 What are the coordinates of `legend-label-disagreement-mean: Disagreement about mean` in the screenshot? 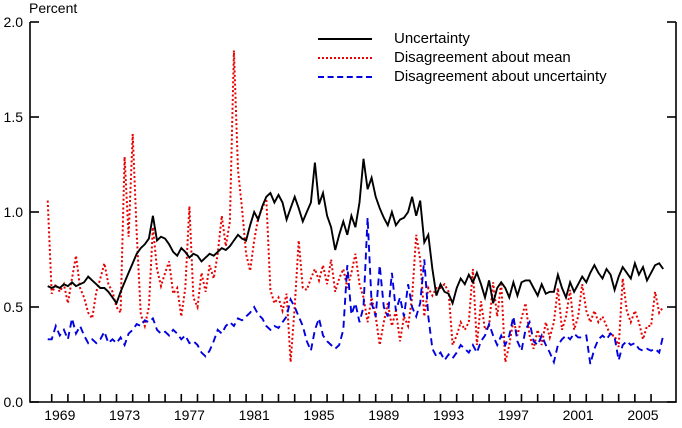 It's located at (482, 57).